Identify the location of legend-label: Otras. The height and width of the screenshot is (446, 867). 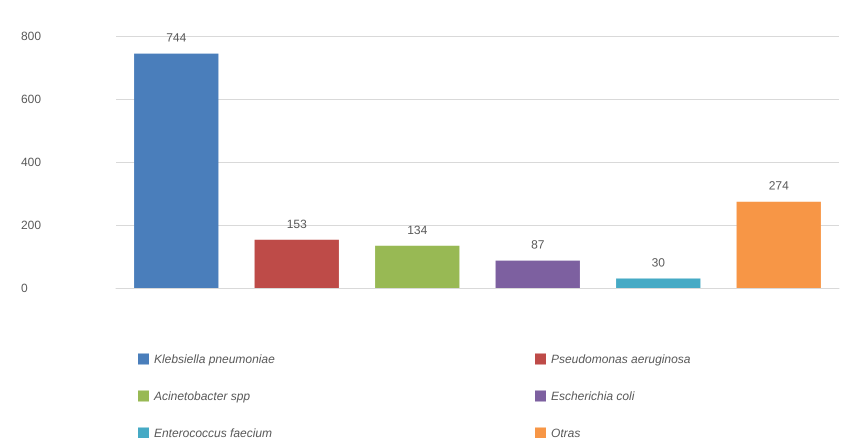
(565, 433).